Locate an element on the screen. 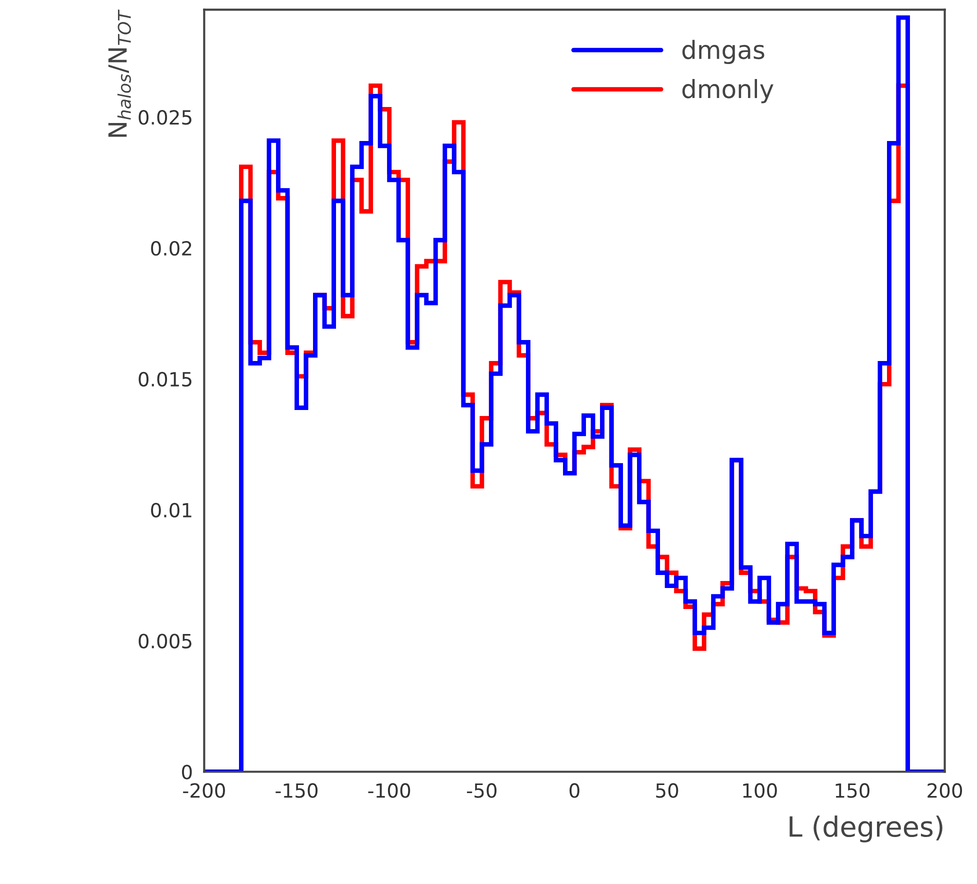 The height and width of the screenshot is (884, 977). x-tick-label: -50 is located at coordinates (481, 790).